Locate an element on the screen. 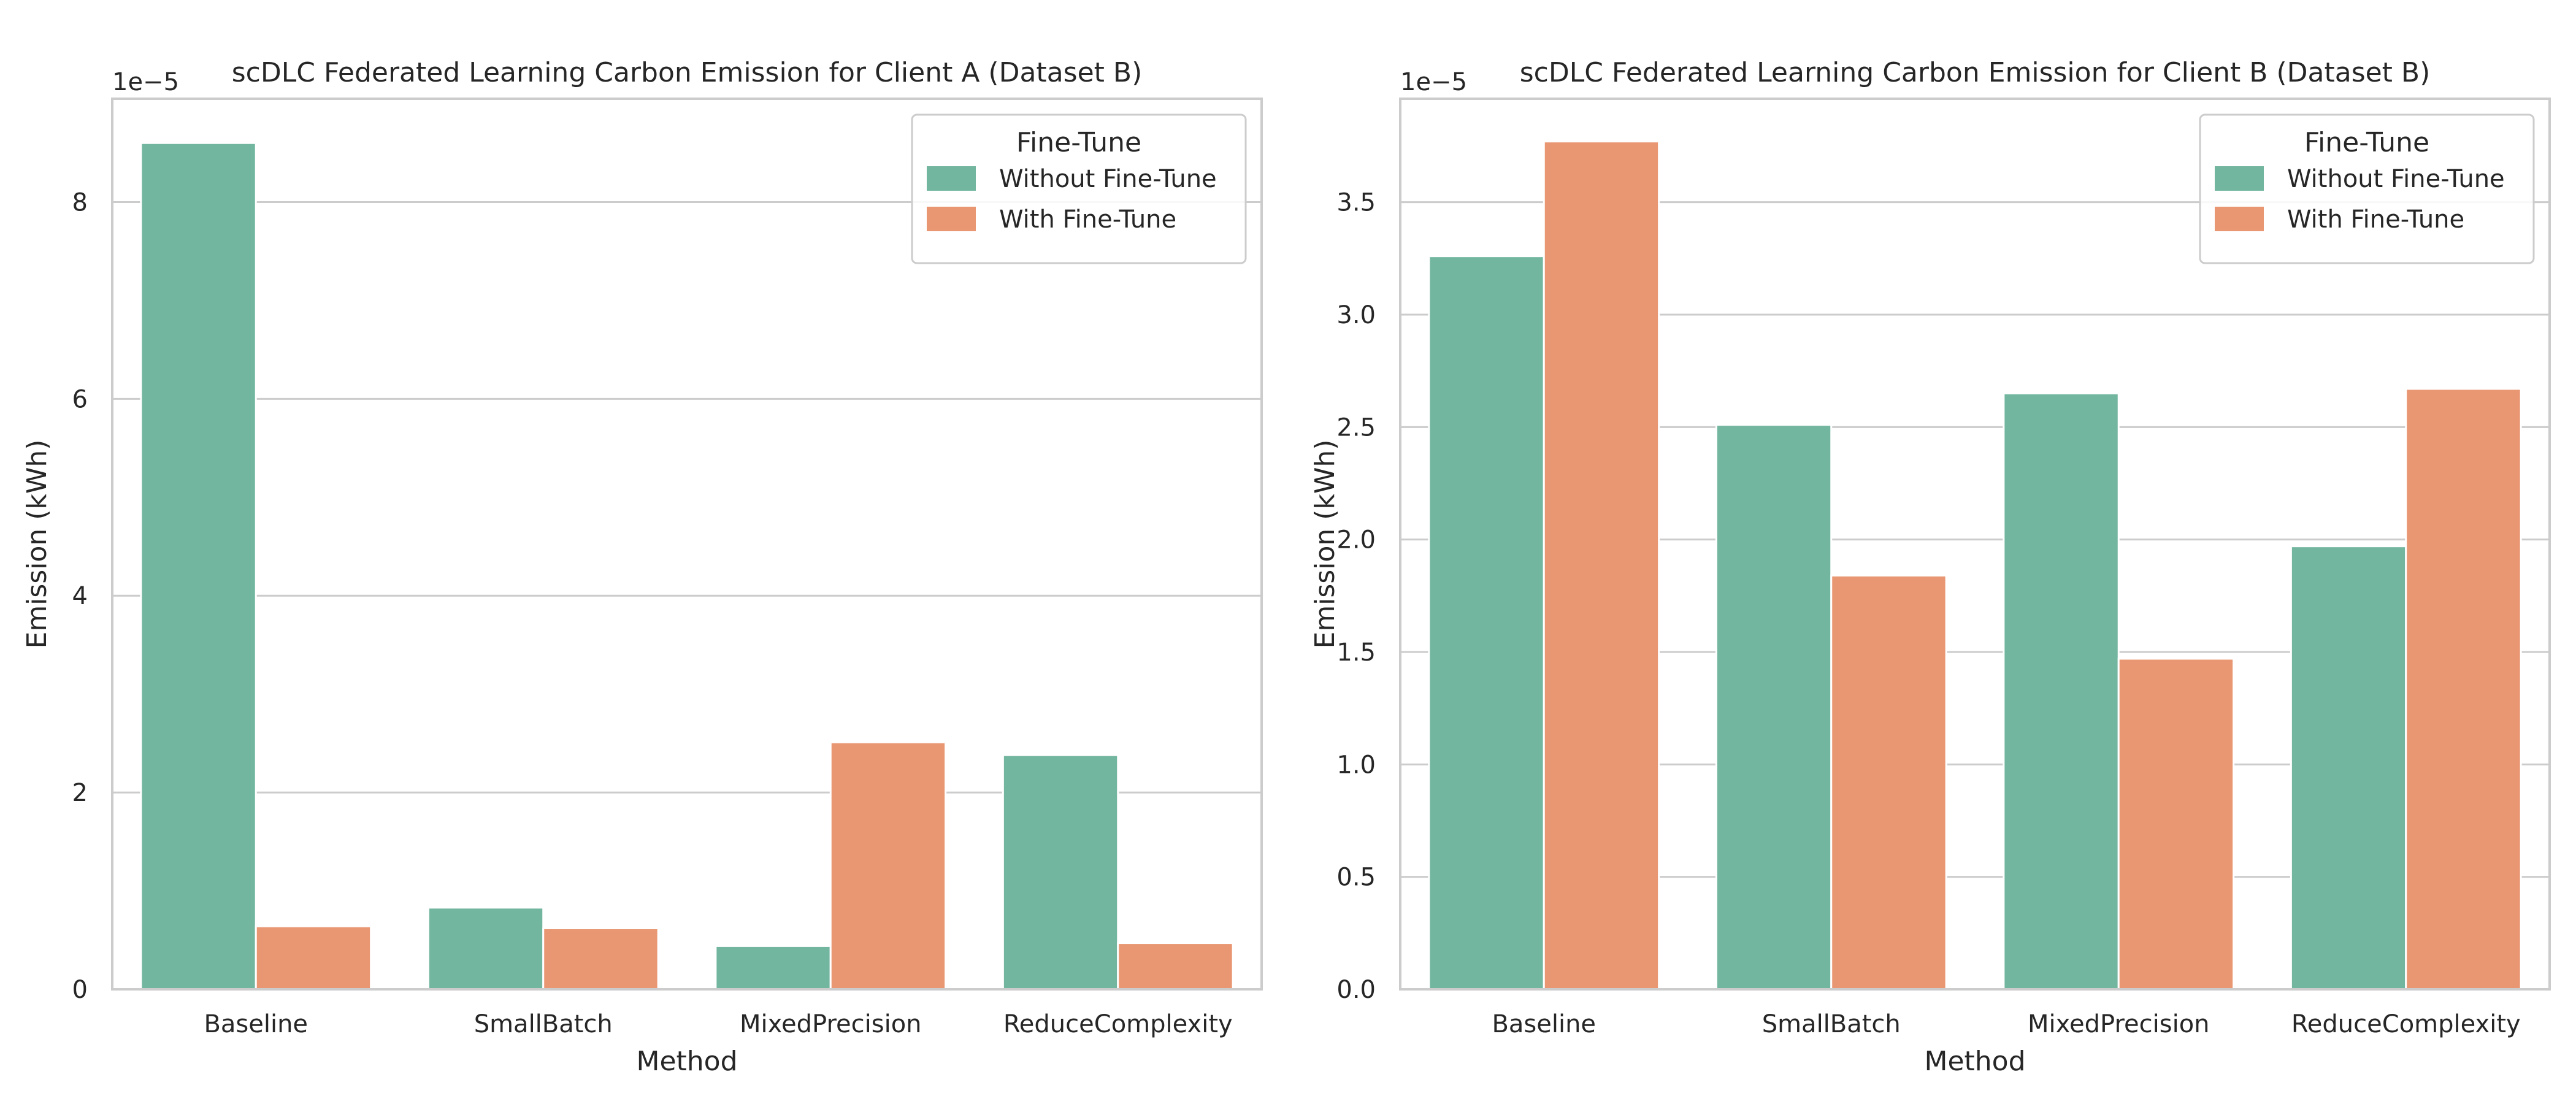 This screenshot has height=1104, width=2576. y-tick-label: 2.0 is located at coordinates (1356, 540).